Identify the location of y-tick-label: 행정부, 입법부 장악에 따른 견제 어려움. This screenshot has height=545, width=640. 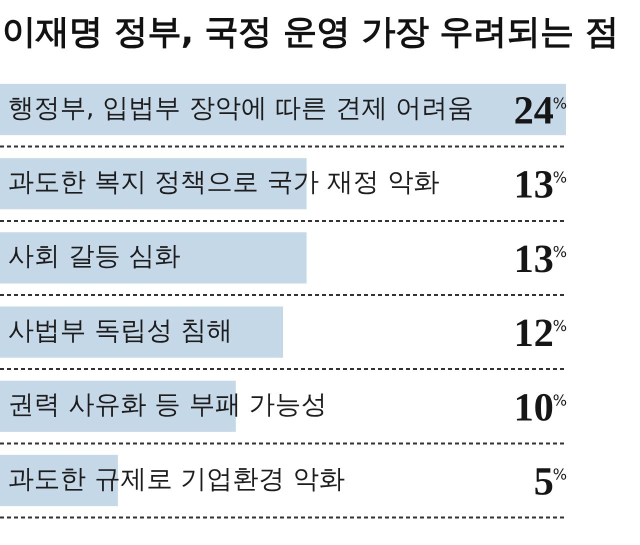
(241, 108).